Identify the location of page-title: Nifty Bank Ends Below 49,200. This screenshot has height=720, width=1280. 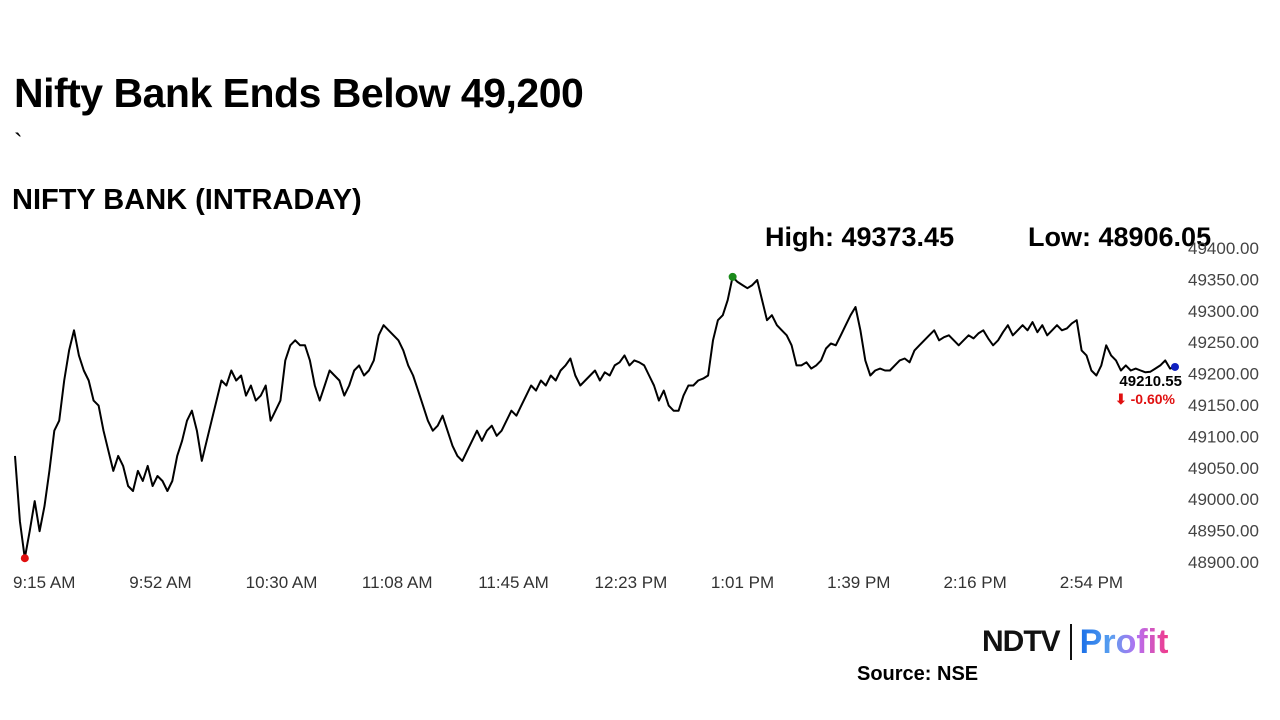
(299, 93).